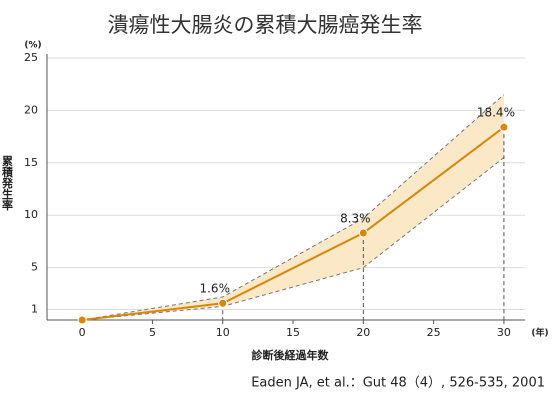  What do you see at coordinates (291, 355) in the screenshot?
I see `x-axis-label: 診断後経過年数` at bounding box center [291, 355].